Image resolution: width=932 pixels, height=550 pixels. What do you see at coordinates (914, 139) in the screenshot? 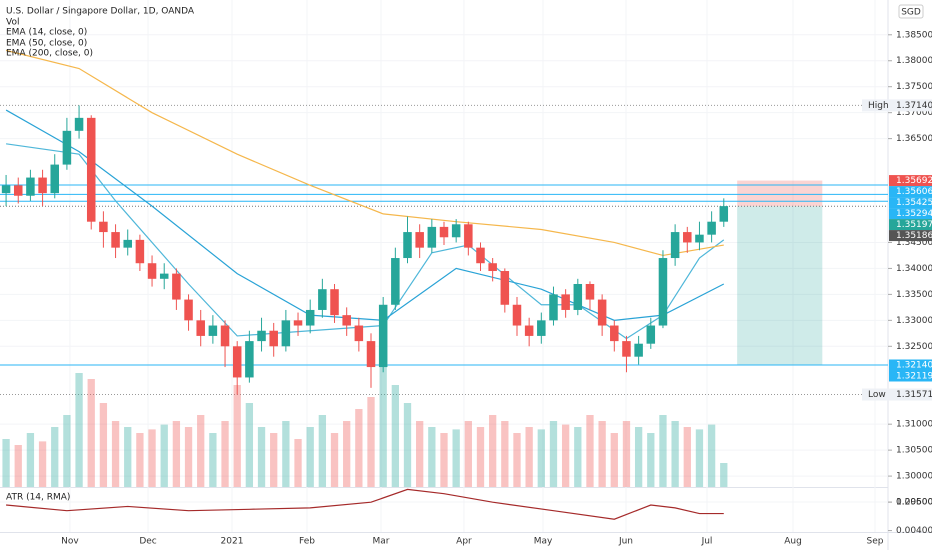
I see `y-tick-label: 1.36500` at bounding box center [914, 139].